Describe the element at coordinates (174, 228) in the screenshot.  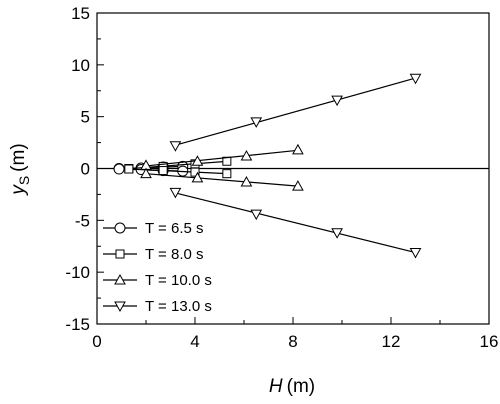
I see `legend-label: T = 6.5 s` at that location.